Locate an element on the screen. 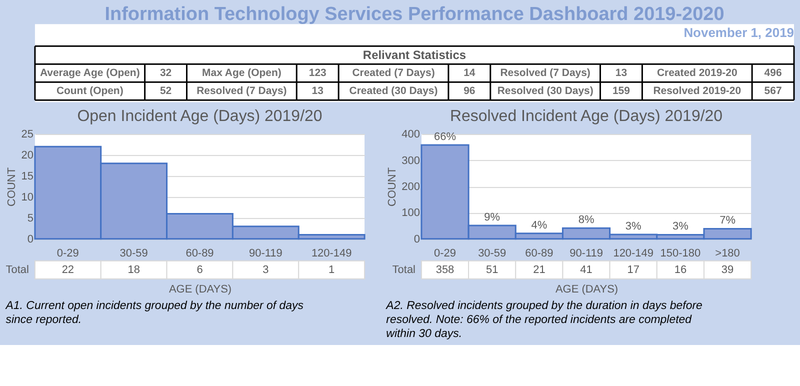  text: 52 is located at coordinates (166, 92).